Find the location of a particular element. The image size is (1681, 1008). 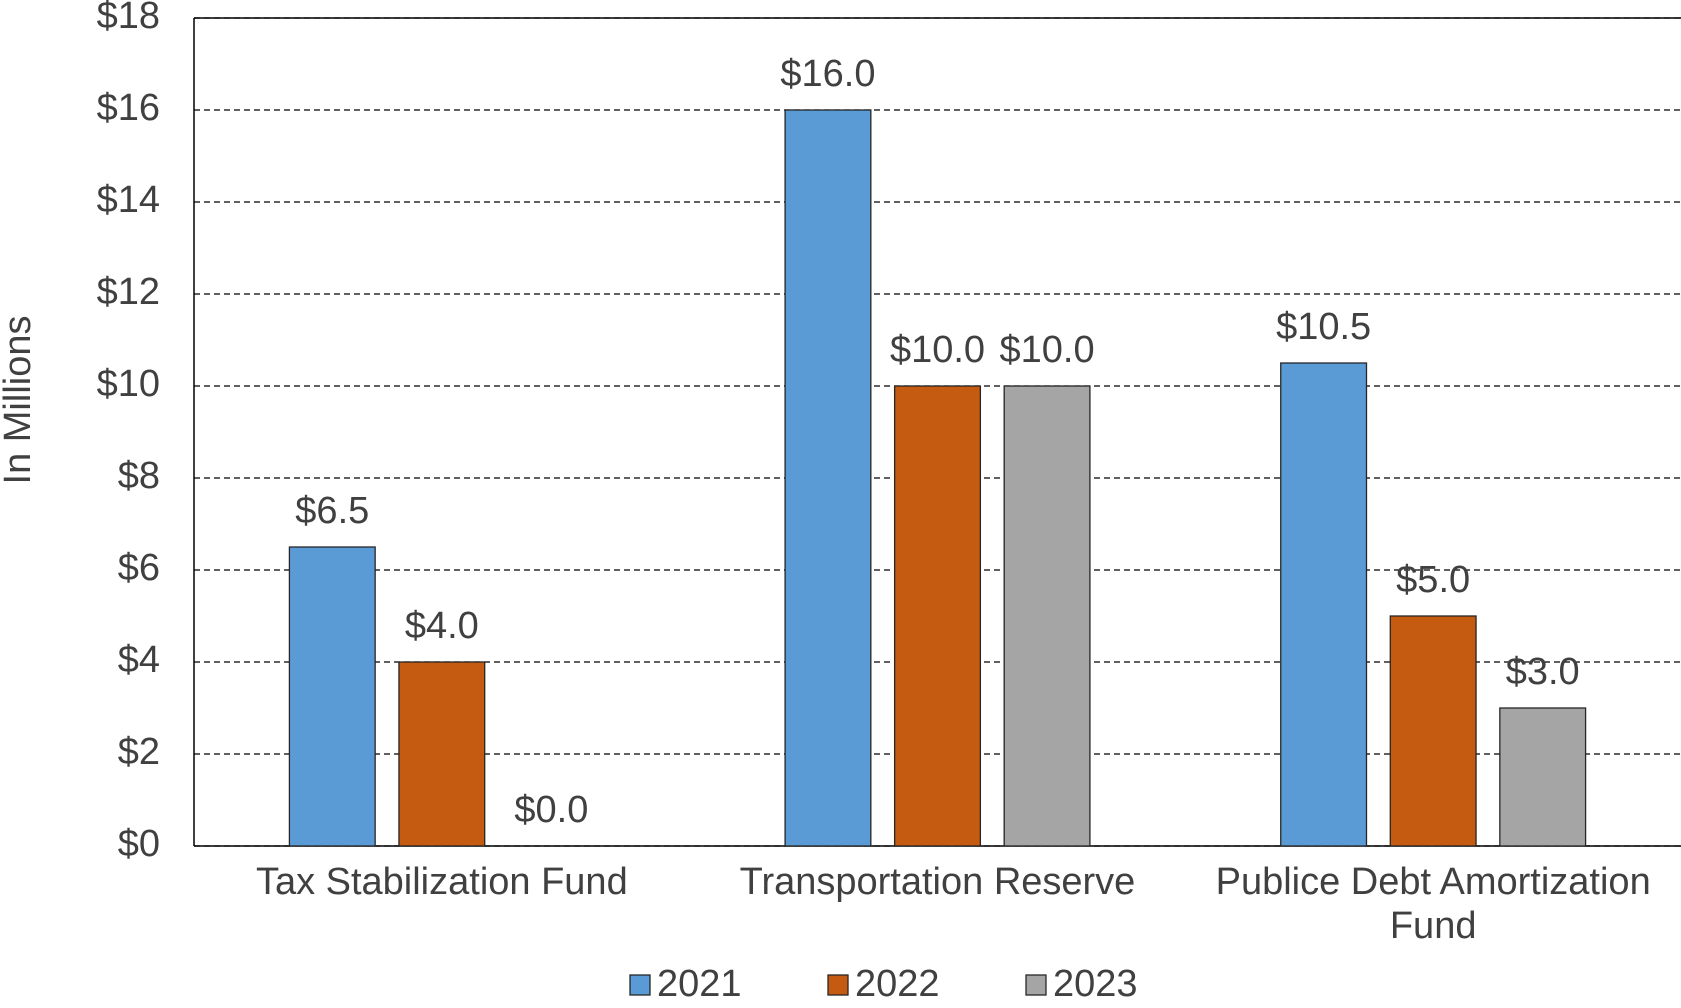

legend-label: 2021 is located at coordinates (699, 984).